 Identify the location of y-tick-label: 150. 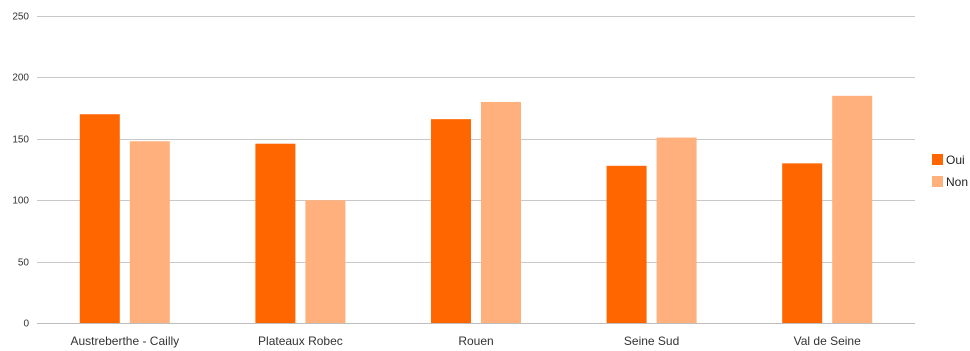
(20, 140).